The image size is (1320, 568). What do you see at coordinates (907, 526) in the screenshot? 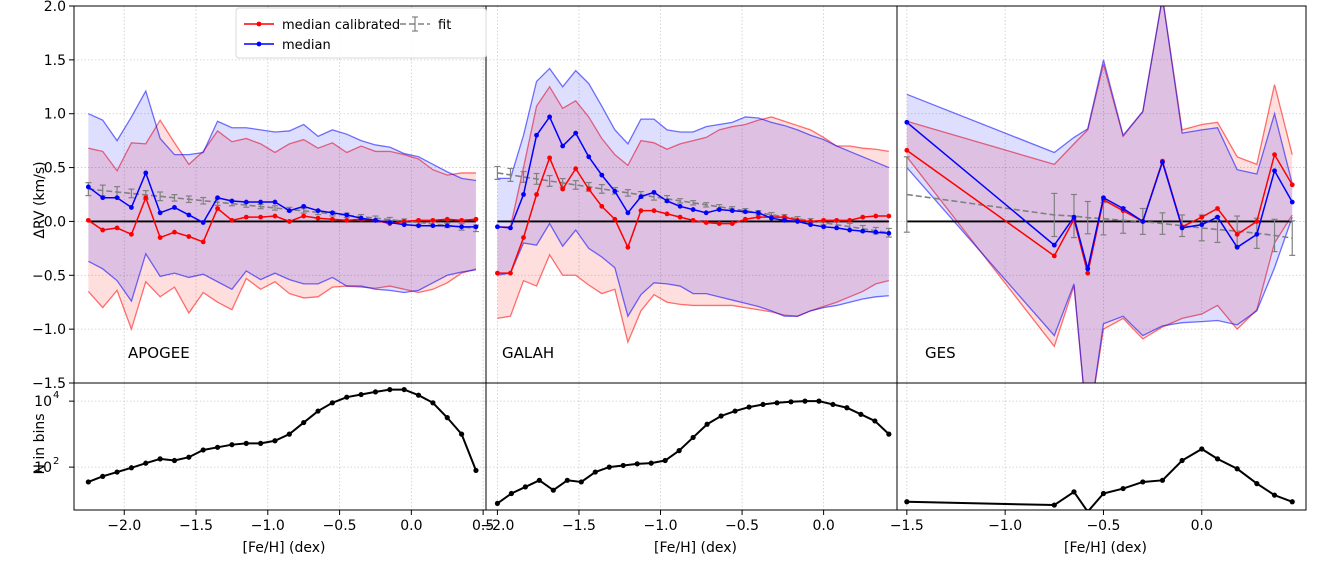
I see `x-tick-label: −1.5` at bounding box center [907, 526].